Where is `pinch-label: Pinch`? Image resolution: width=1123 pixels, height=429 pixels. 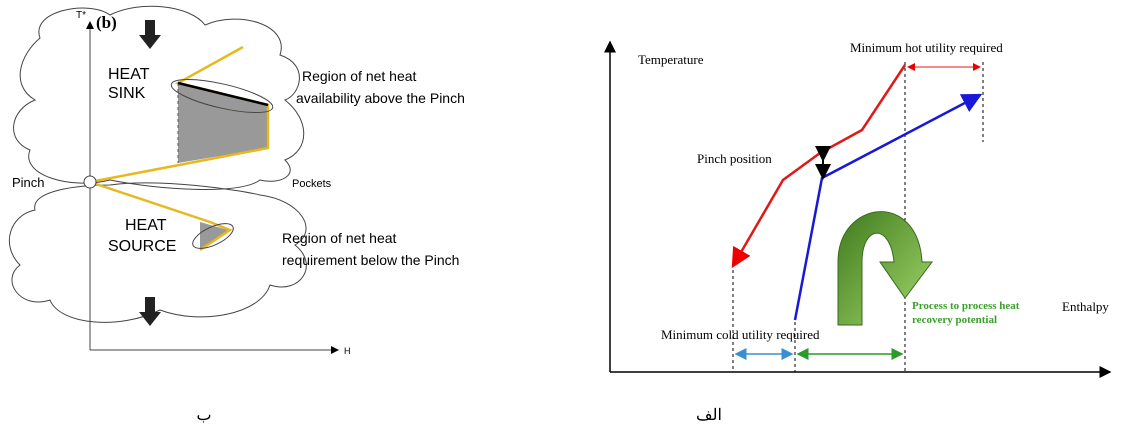 pinch-label: Pinch is located at coordinates (28, 182).